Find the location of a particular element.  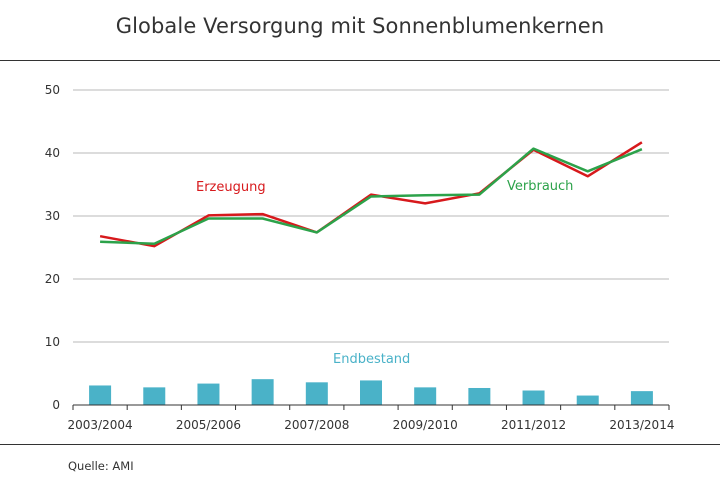

top-divider is located at coordinates (360, 60).